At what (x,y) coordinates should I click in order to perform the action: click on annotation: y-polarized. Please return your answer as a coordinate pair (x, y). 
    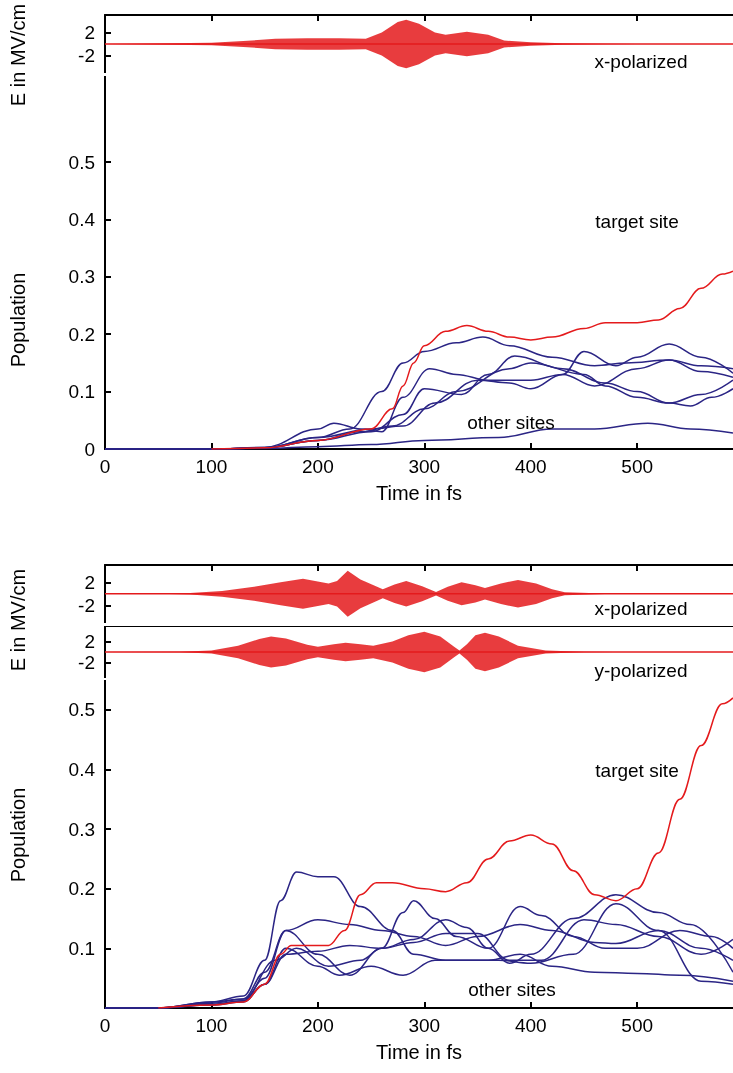
    Looking at the image, I should click on (641, 671).